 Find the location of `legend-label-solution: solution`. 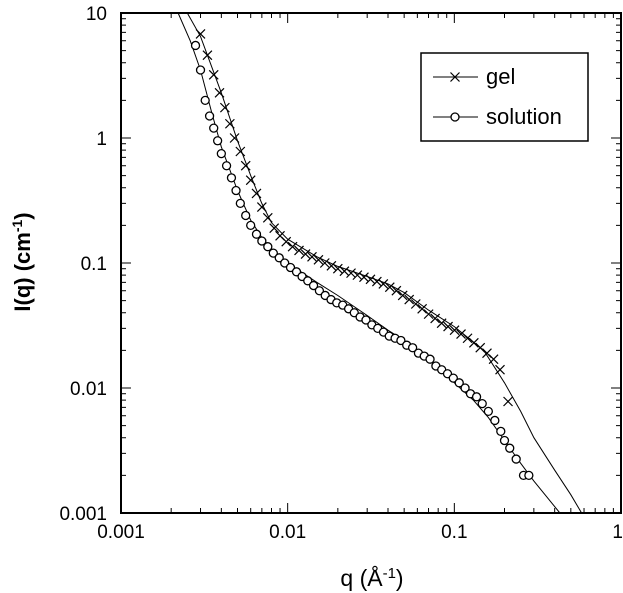

legend-label-solution: solution is located at coordinates (524, 116).